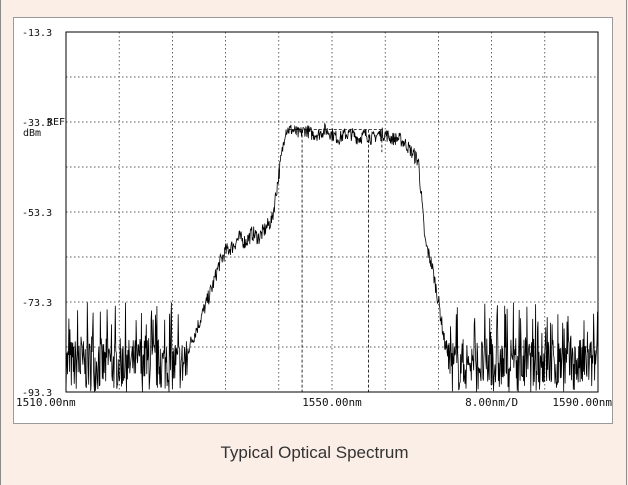 The width and height of the screenshot is (628, 485). I want to click on x-scale-label: 8.00nm/D, so click(491, 402).